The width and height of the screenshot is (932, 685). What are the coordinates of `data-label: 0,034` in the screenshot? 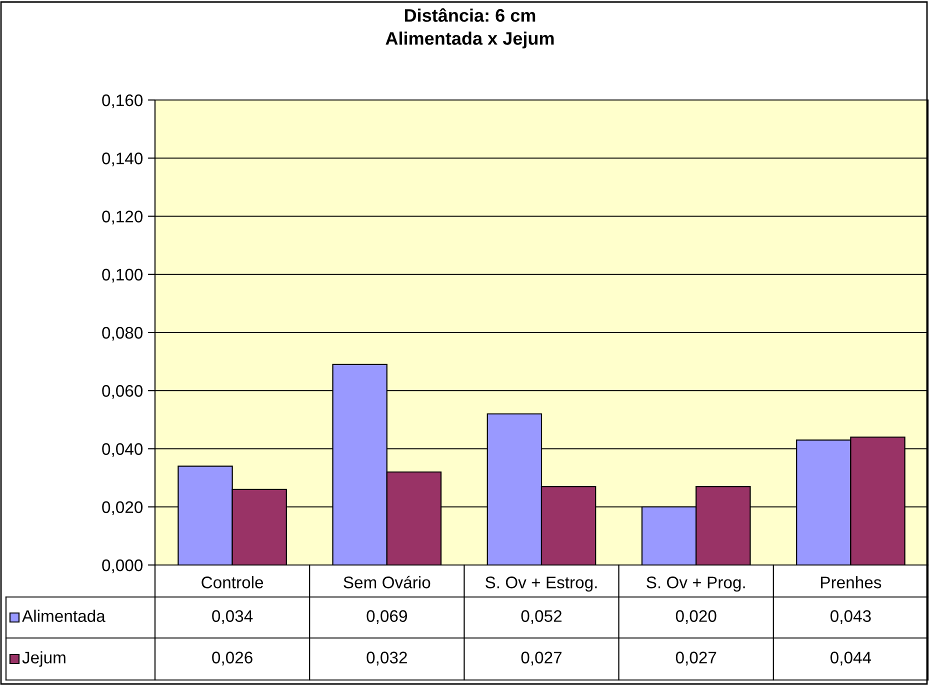 It's located at (232, 617).